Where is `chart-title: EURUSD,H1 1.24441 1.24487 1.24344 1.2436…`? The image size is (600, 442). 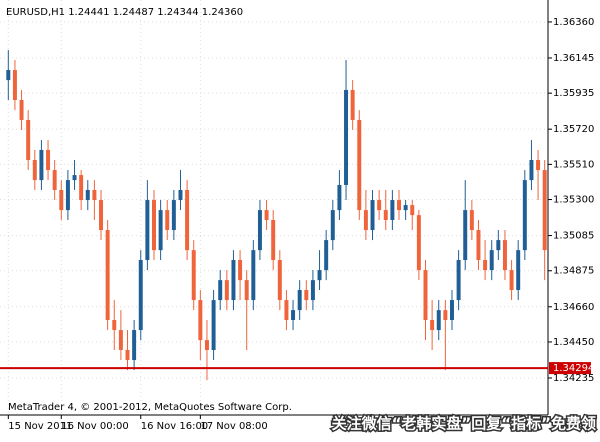
chart-title: EURUSD,H1 1.24441 1.24487 1.24344 1.2436… is located at coordinates (124, 12).